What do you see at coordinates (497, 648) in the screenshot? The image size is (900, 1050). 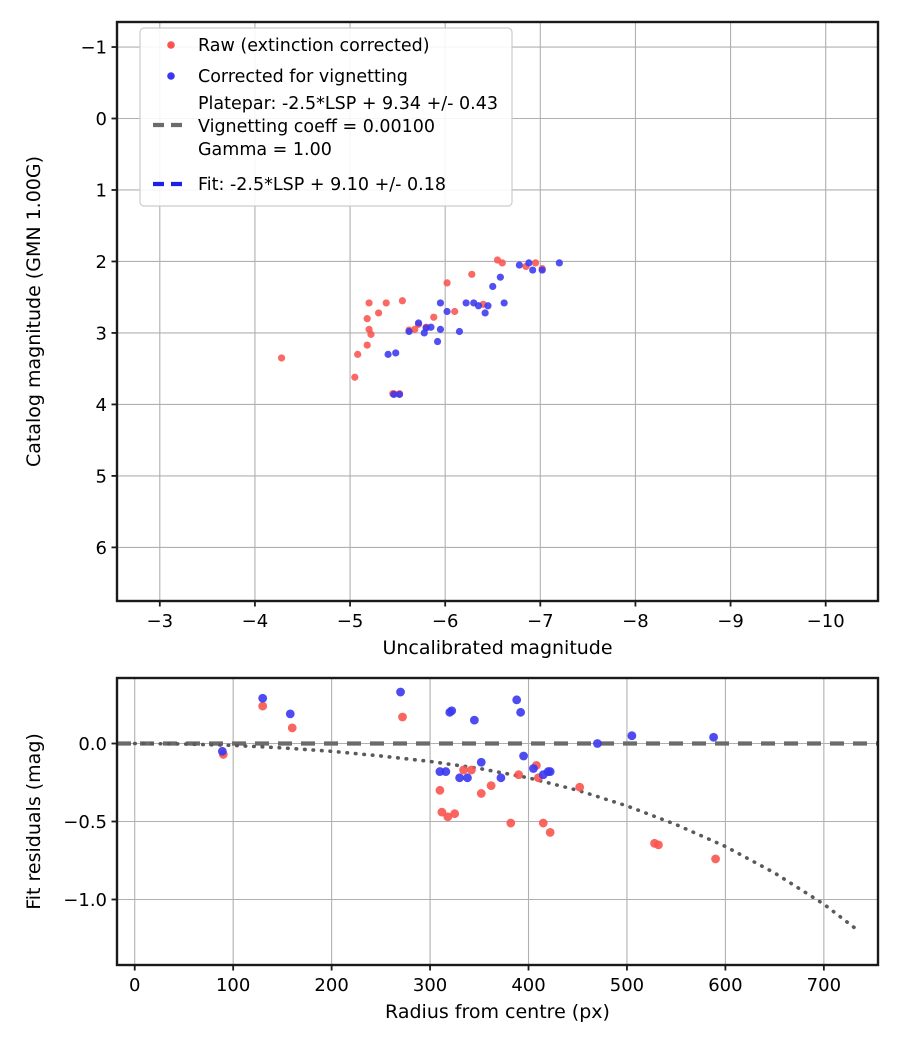 I see `top-xaxis-label: Uncalibrated magnitude` at bounding box center [497, 648].